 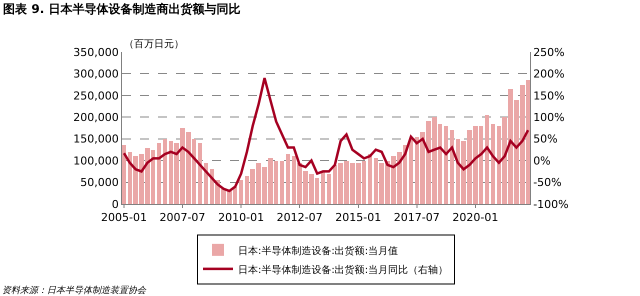 What do you see at coordinates (299, 217) in the screenshot?
I see `x-tick-label: 2012-07` at bounding box center [299, 217].